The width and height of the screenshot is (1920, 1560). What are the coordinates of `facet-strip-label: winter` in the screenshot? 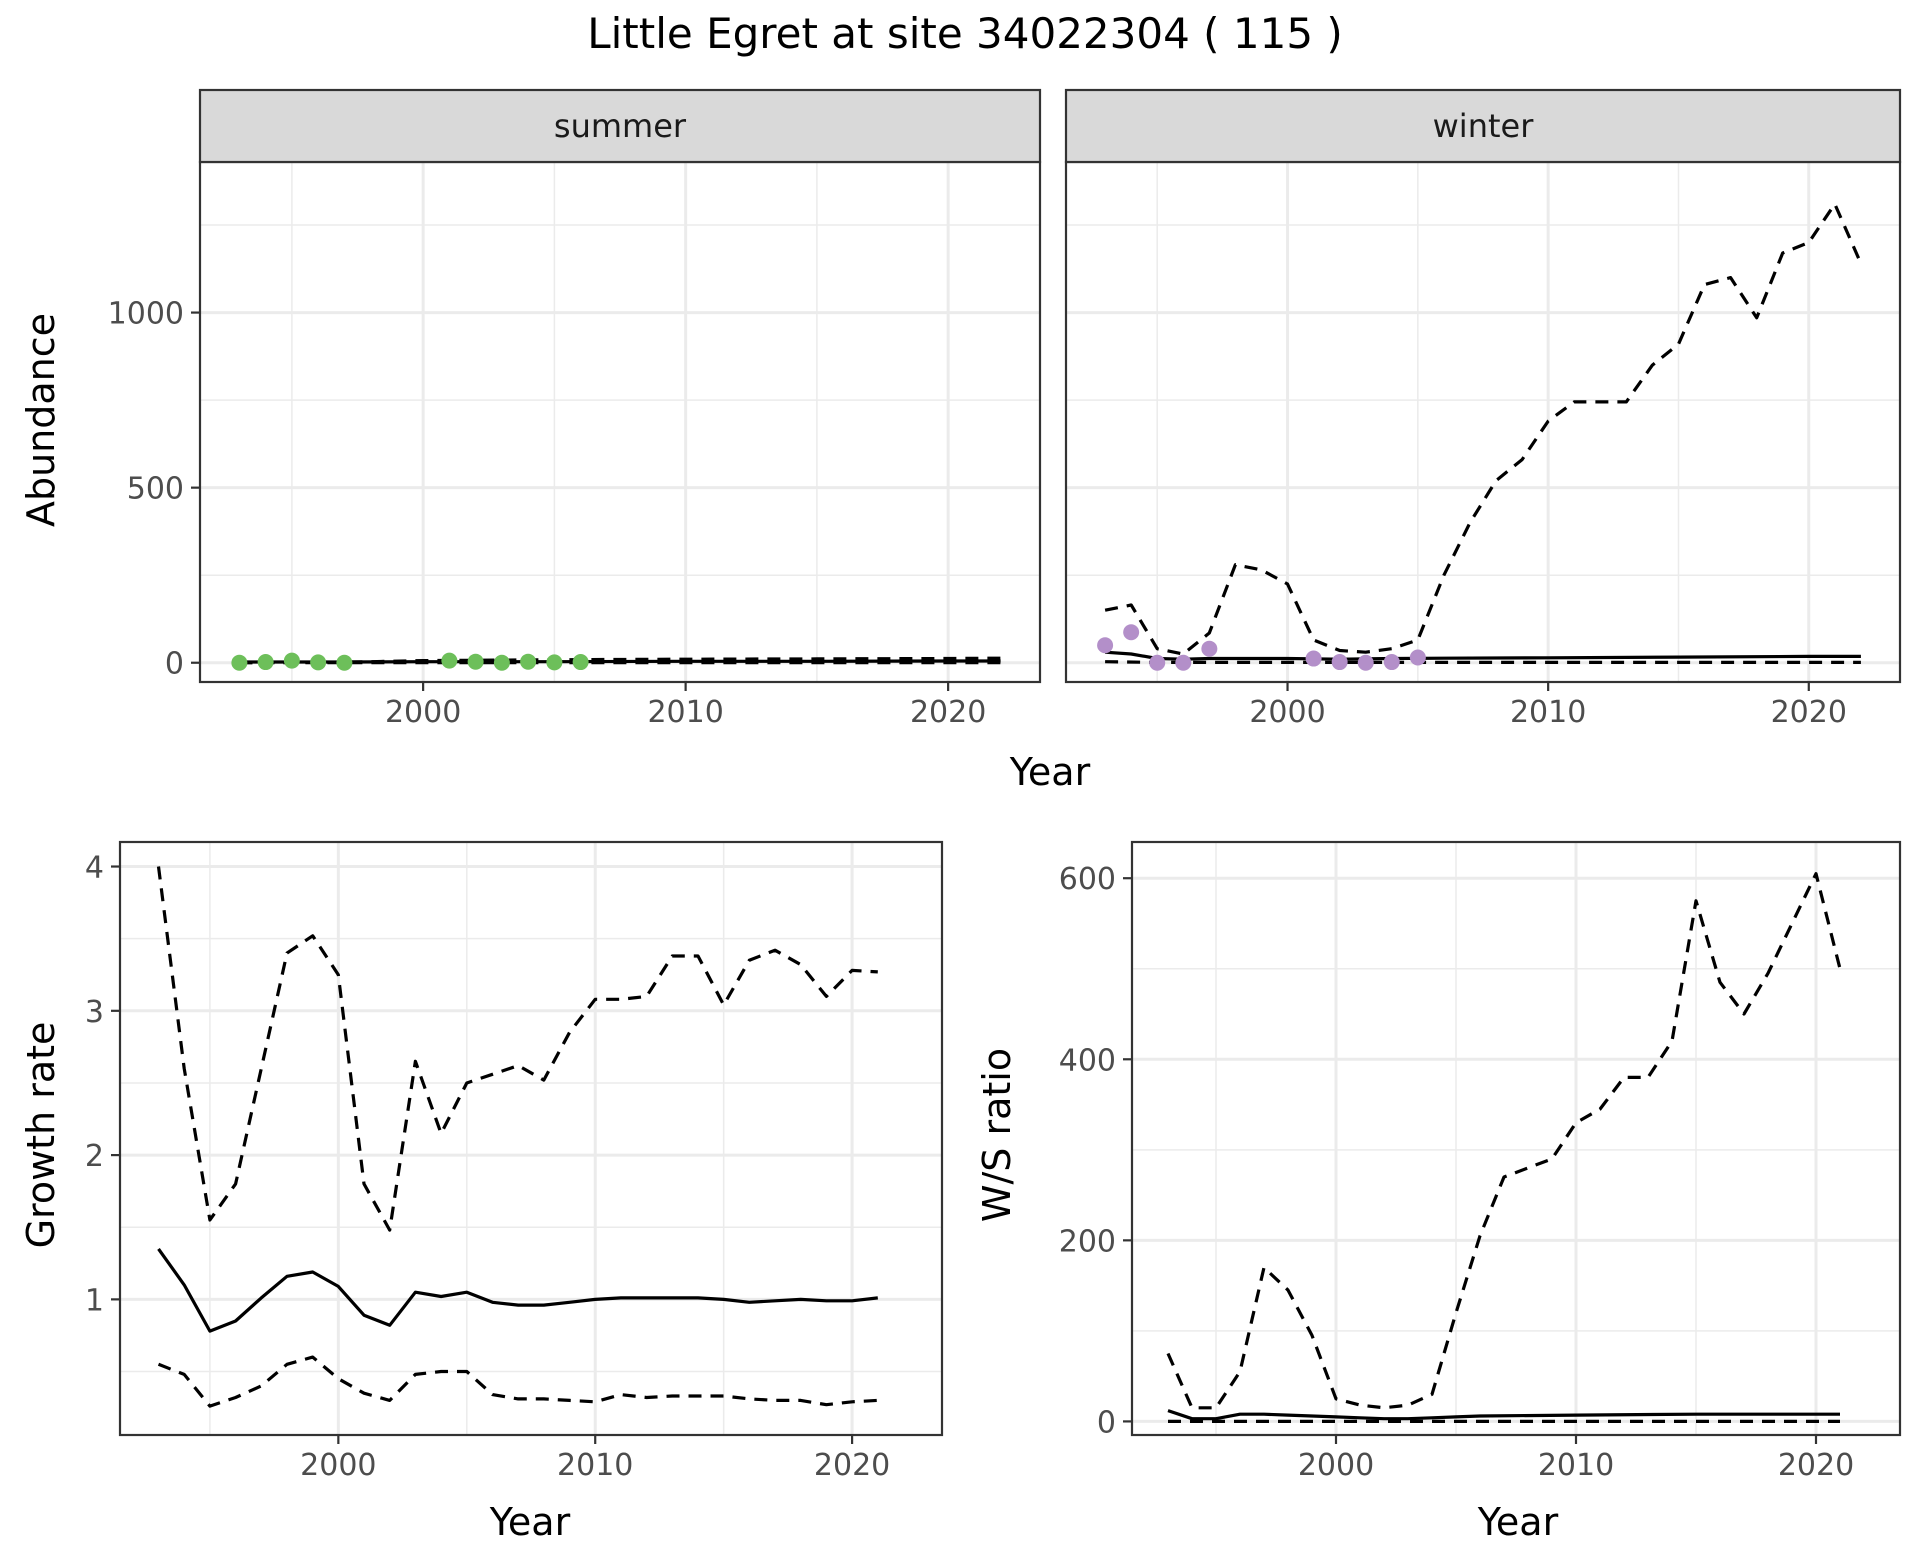 It's located at (1484, 126).